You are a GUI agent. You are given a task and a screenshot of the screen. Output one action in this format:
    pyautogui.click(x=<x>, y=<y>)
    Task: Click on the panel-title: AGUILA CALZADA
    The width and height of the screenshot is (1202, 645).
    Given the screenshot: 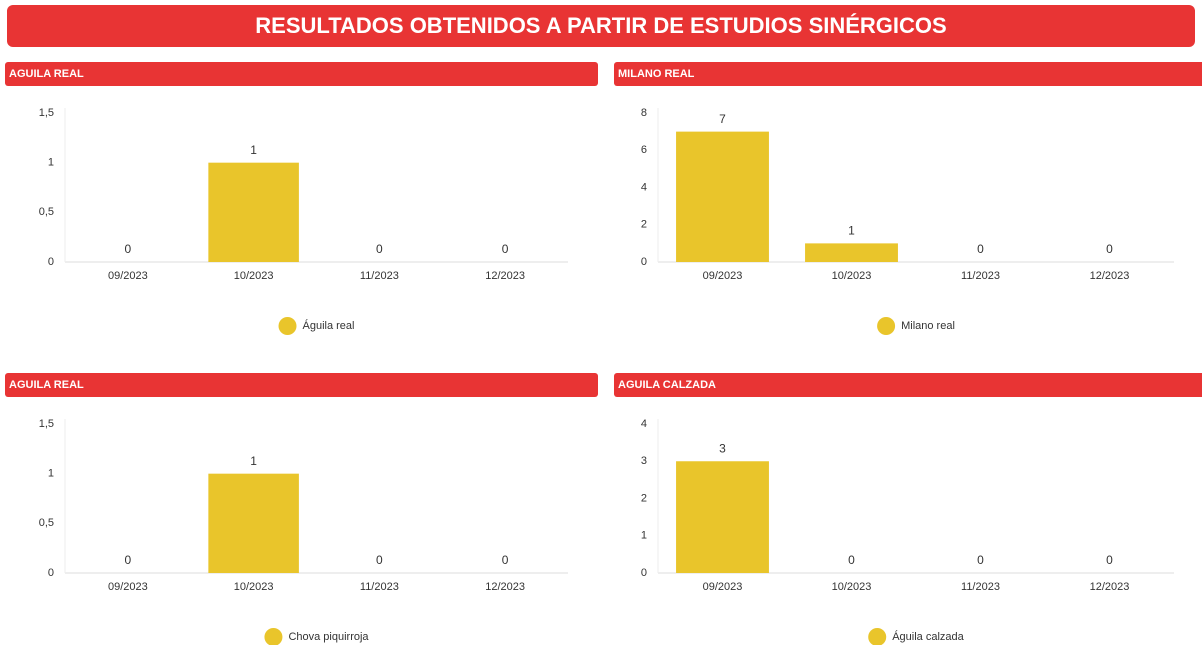 What is the action you would take?
    pyautogui.click(x=667, y=385)
    